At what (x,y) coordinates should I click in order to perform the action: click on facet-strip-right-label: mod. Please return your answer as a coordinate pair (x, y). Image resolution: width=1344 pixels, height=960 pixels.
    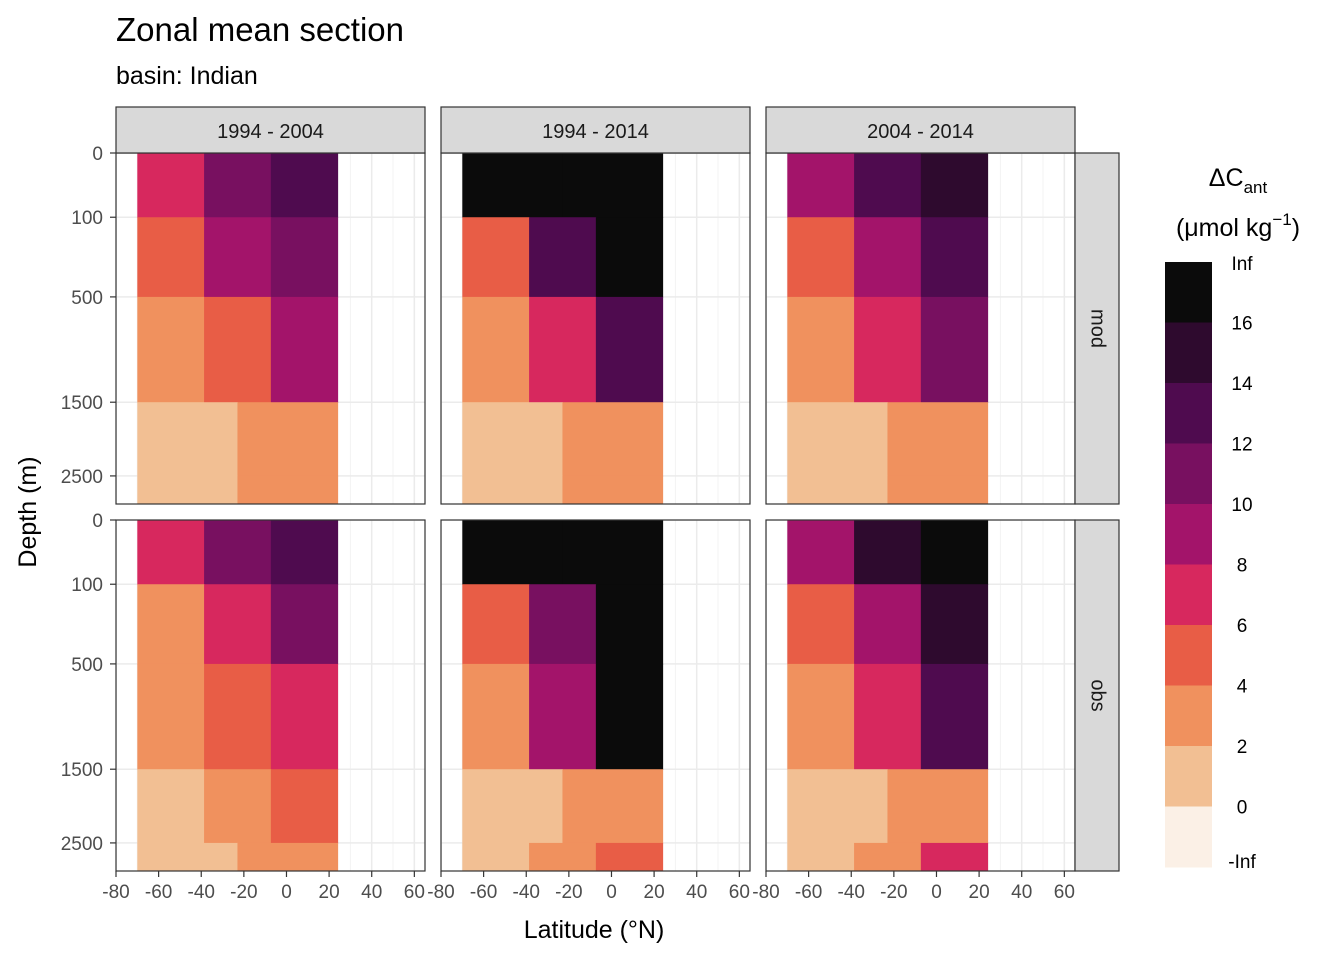
    Looking at the image, I should click on (1098, 328).